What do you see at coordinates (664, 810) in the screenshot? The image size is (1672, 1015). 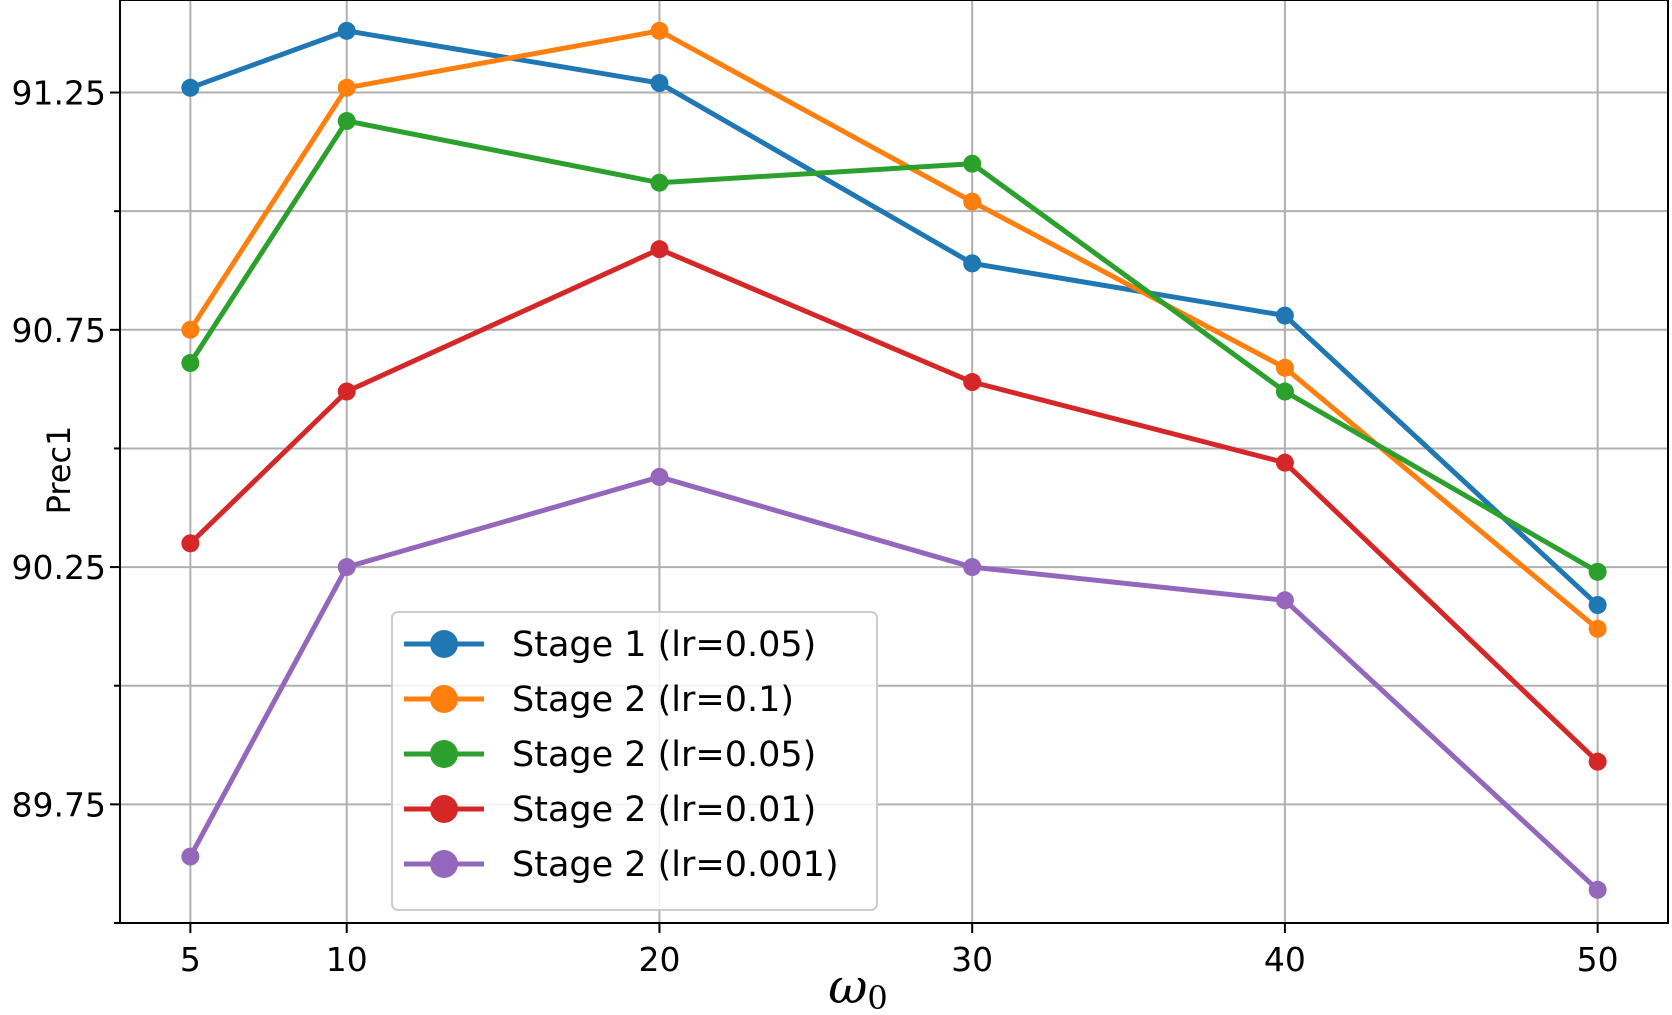 I see `legend-label: Stage 2 (lr=0.01)` at bounding box center [664, 810].